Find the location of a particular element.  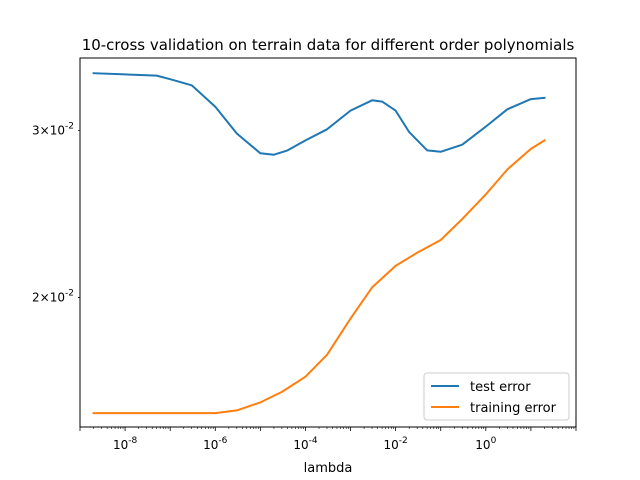

x-axis-ticks: 10⁻⁸ 10⁻⁶ 10⁻⁴ 10⁻² 10⁰ is located at coordinates (328, 439).